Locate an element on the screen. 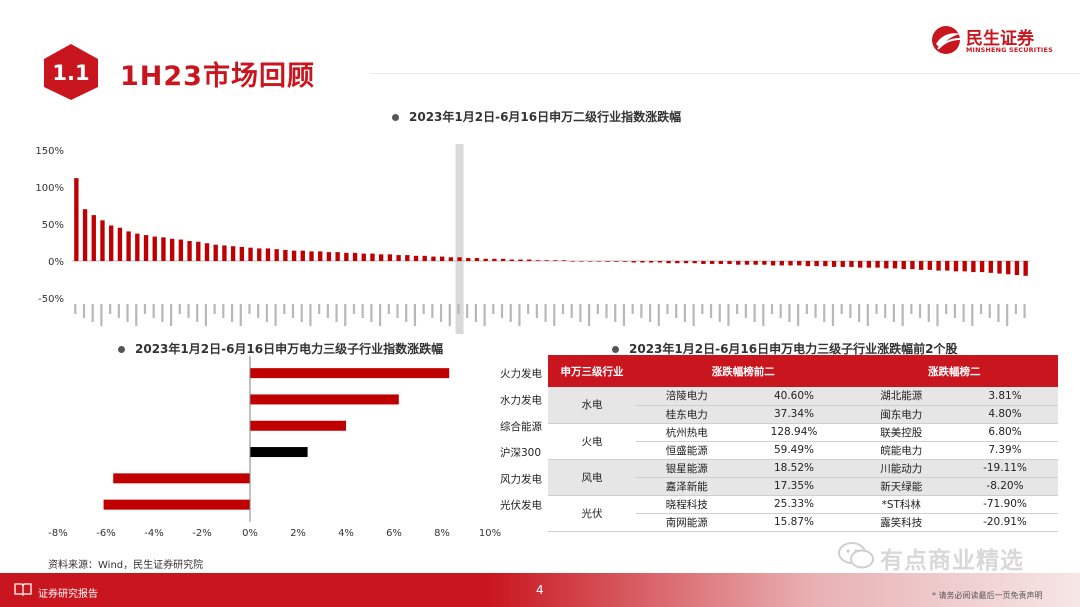  y-tick-label: -50% is located at coordinates (51, 299).